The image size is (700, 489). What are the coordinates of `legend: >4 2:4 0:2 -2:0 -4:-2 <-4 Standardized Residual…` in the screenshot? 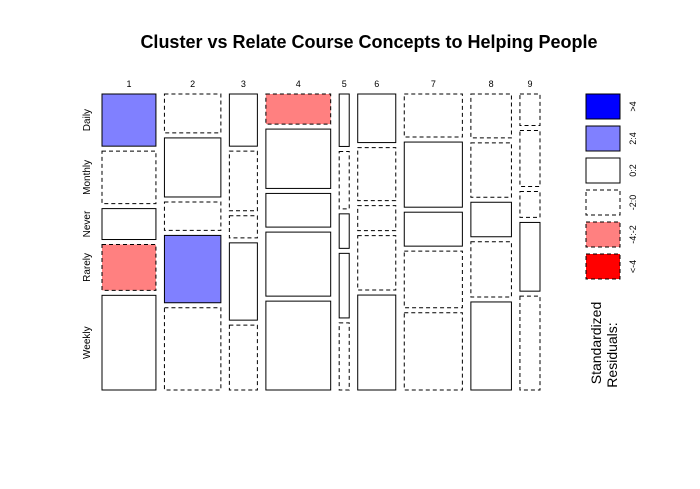 It's located at (611, 240).